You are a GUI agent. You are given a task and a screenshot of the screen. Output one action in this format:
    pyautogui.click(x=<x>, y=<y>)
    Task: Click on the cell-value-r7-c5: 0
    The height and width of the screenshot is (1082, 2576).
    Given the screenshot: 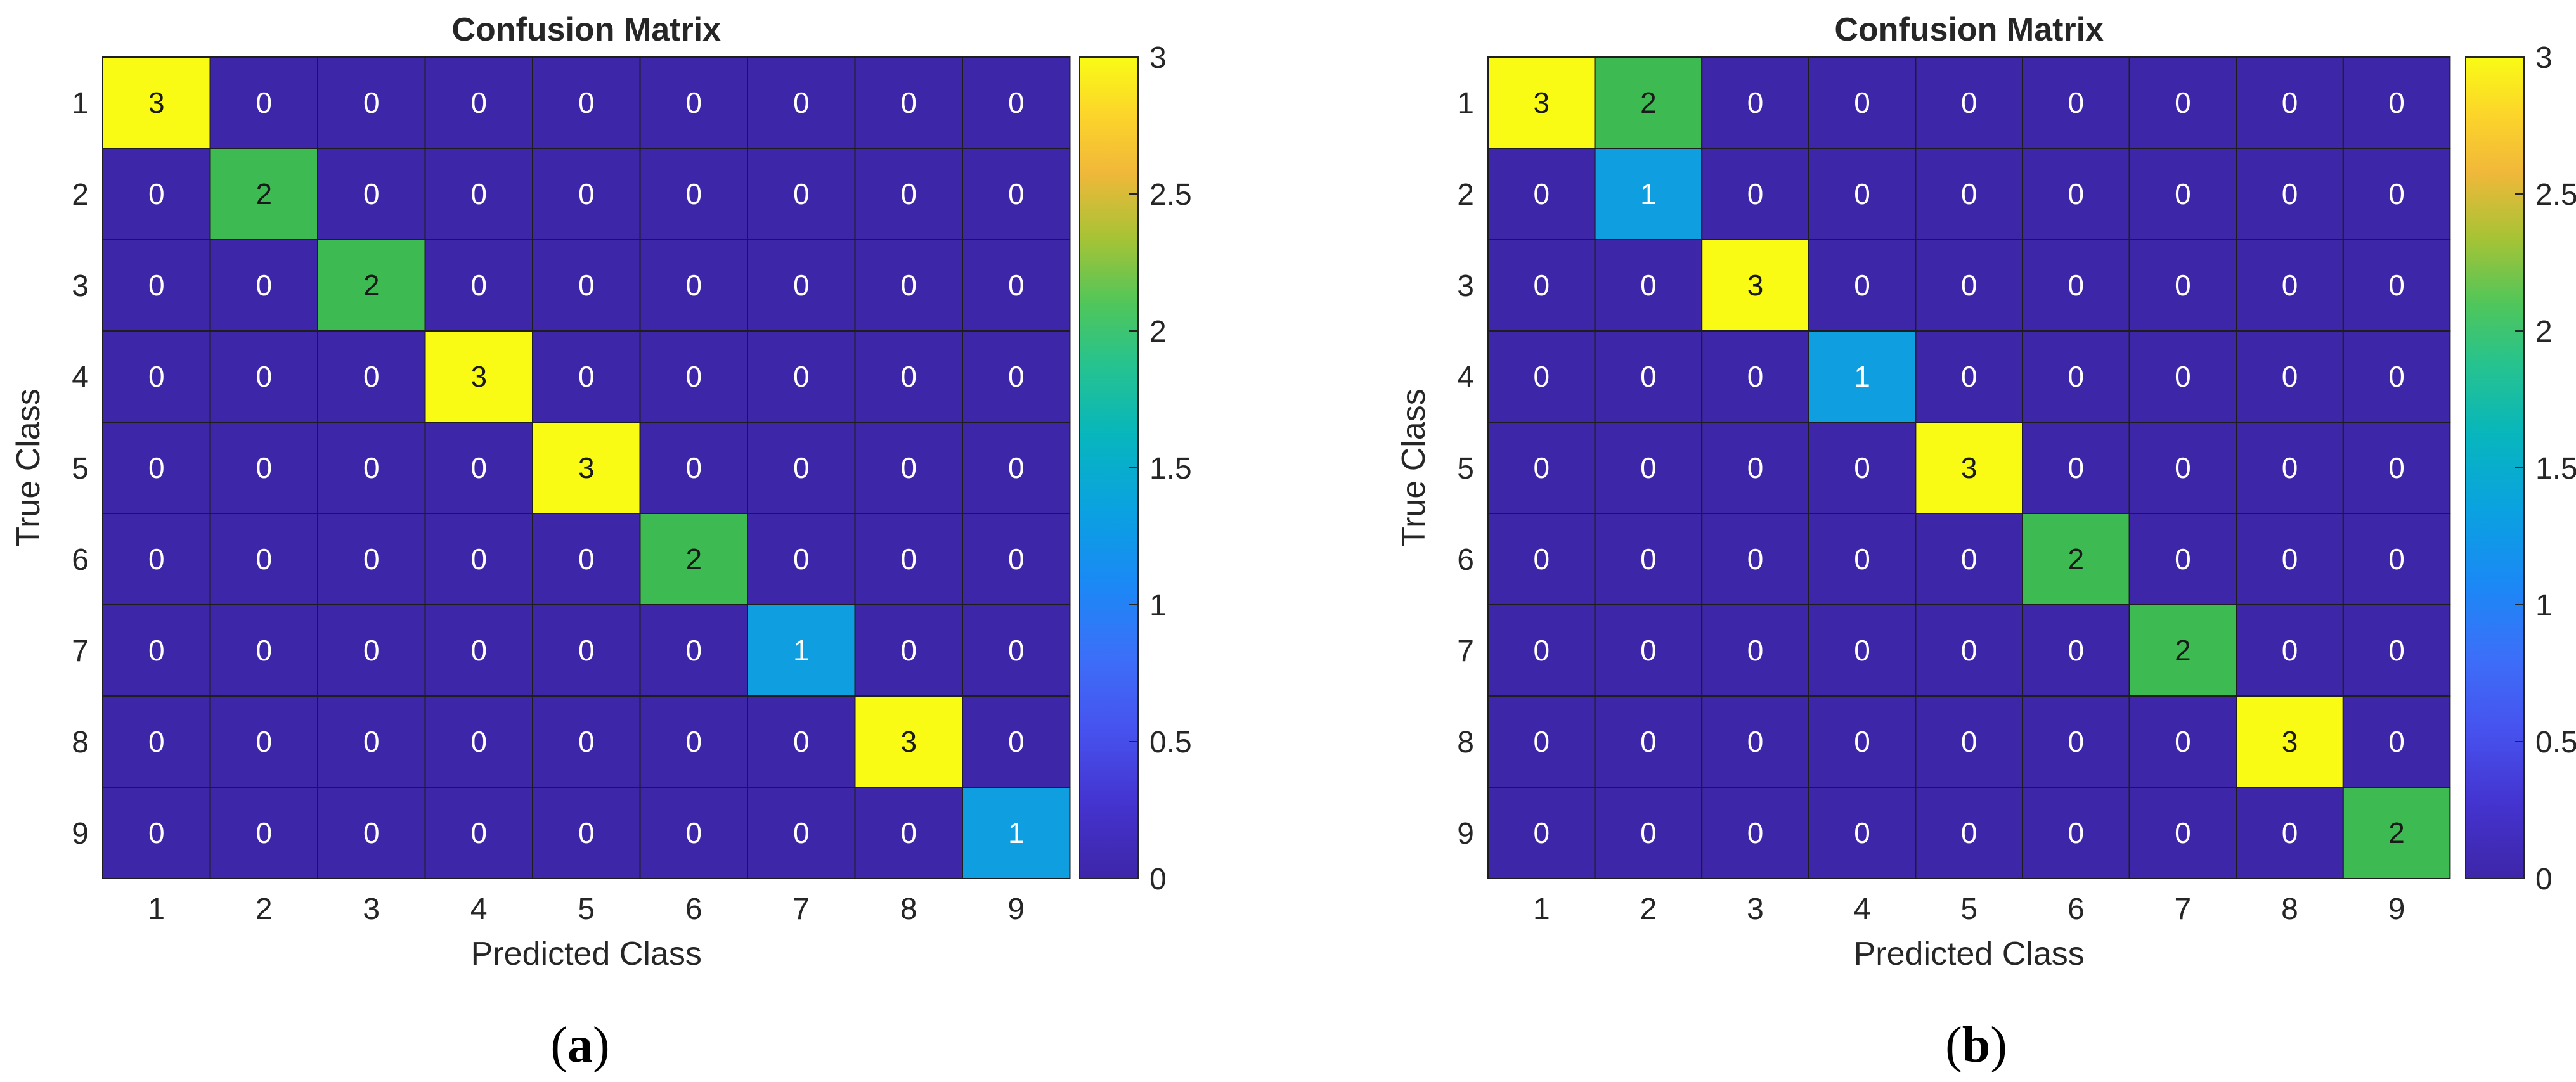 What is the action you would take?
    pyautogui.click(x=586, y=650)
    